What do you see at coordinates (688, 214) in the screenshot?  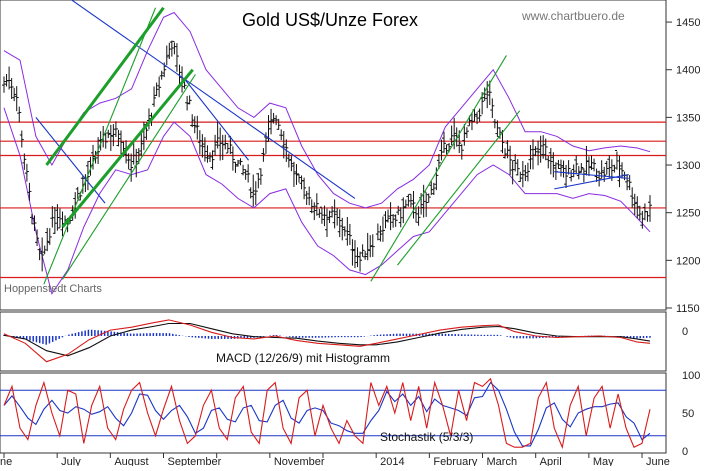 I see `y-tick-label: 1250` at bounding box center [688, 214].